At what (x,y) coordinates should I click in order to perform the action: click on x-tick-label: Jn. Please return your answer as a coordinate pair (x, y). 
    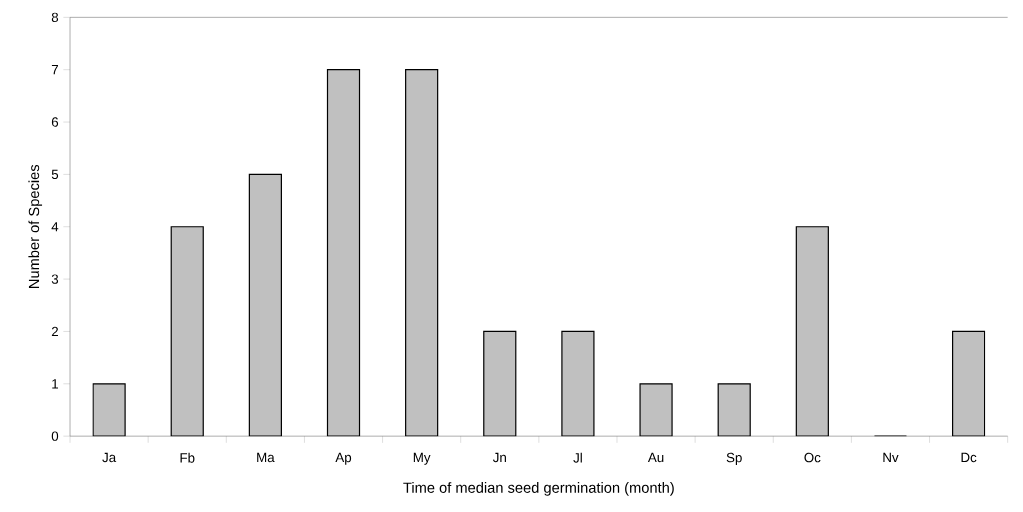
    Looking at the image, I should click on (499, 457).